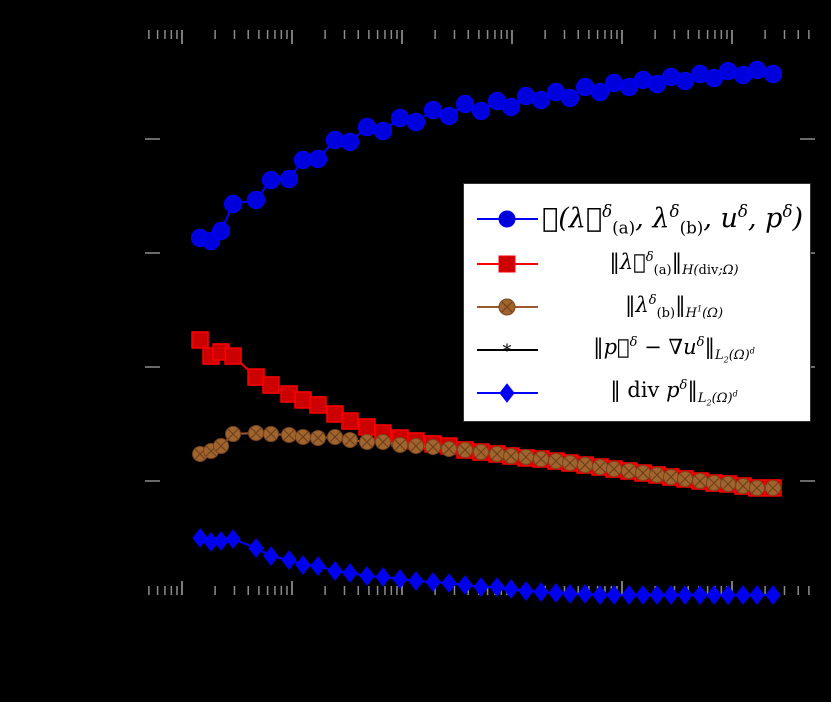 The height and width of the screenshot is (702, 831). I want to click on legend-entry-lambda-b: ‖λδ(b)‖H1(Ω), so click(637, 307).